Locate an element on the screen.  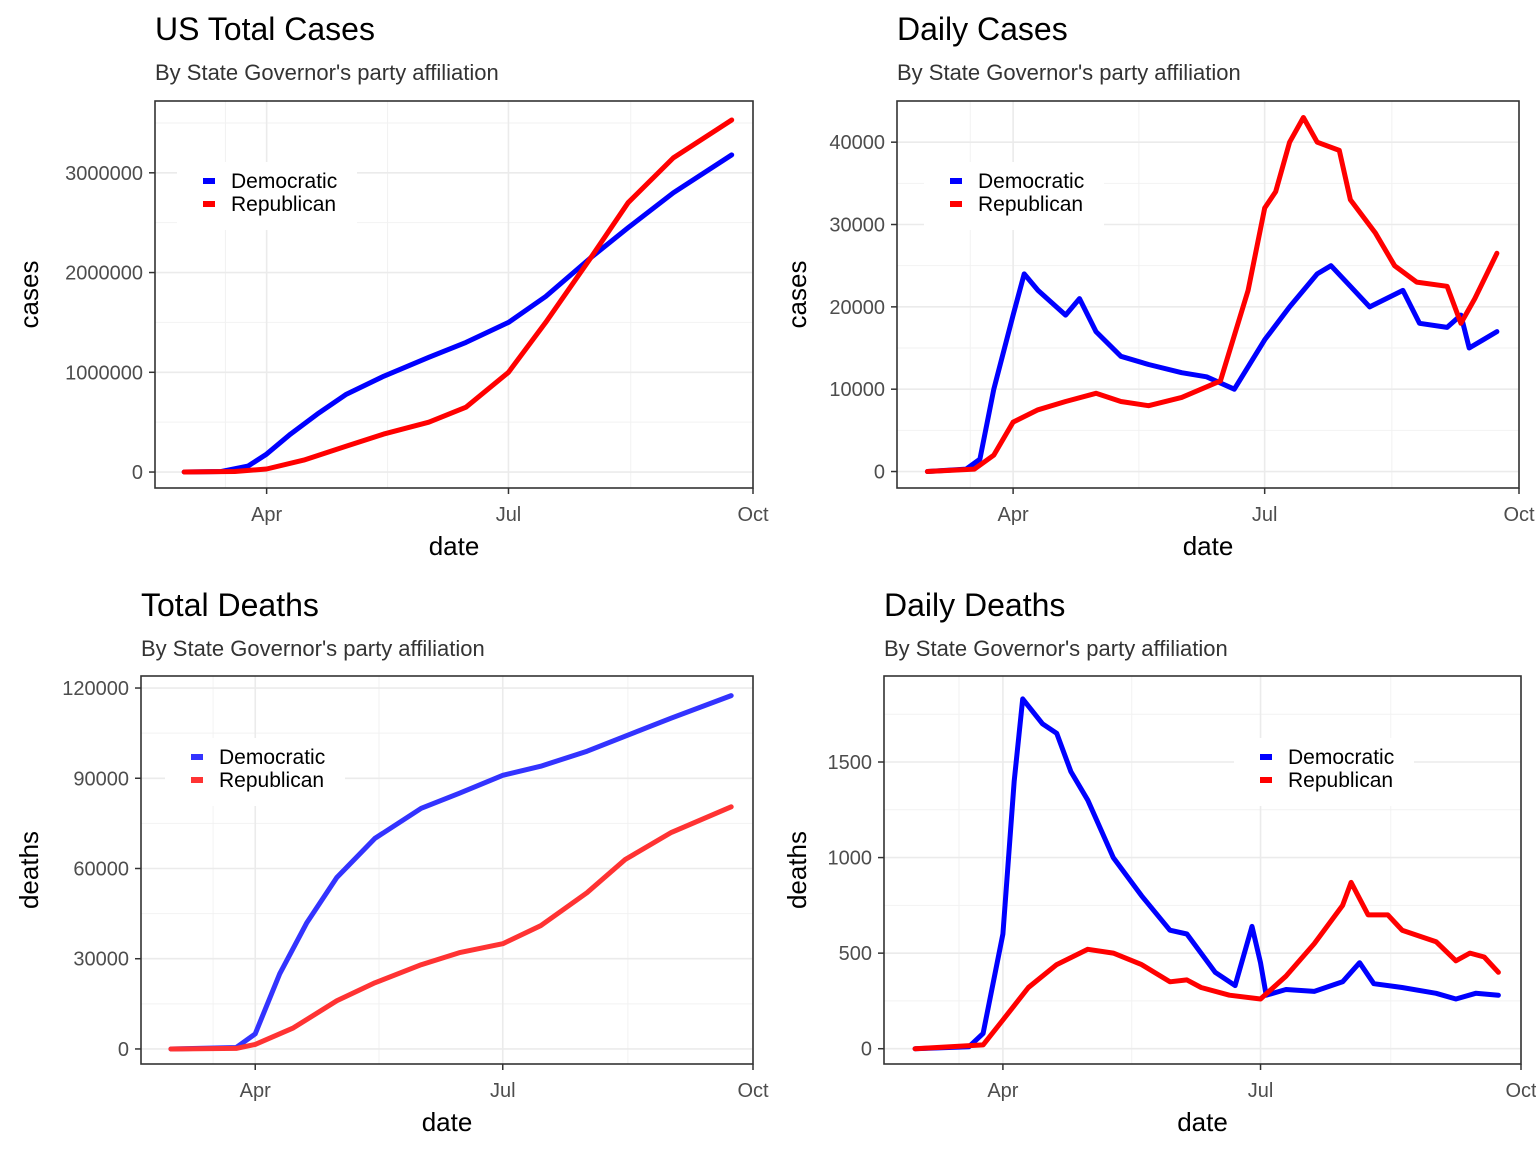
us-total-cases-series-democratic is located at coordinates (458, 313).